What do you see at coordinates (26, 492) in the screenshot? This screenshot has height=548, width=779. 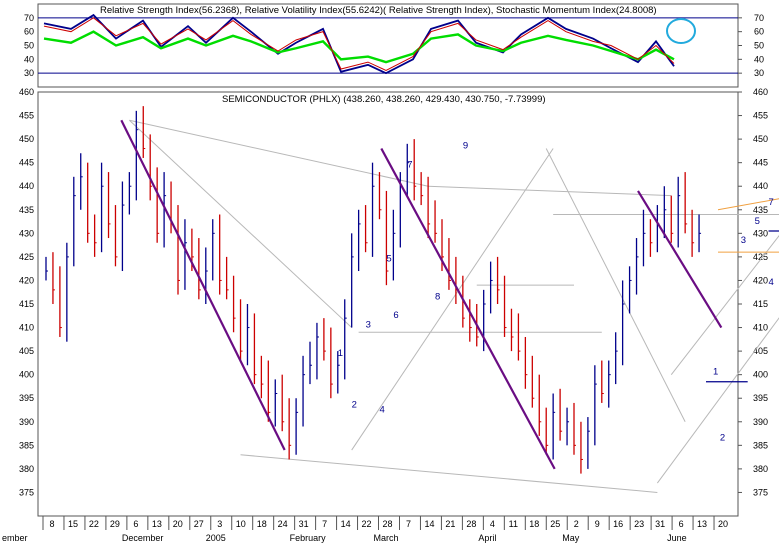 I see `price-ytick-left: 375` at bounding box center [26, 492].